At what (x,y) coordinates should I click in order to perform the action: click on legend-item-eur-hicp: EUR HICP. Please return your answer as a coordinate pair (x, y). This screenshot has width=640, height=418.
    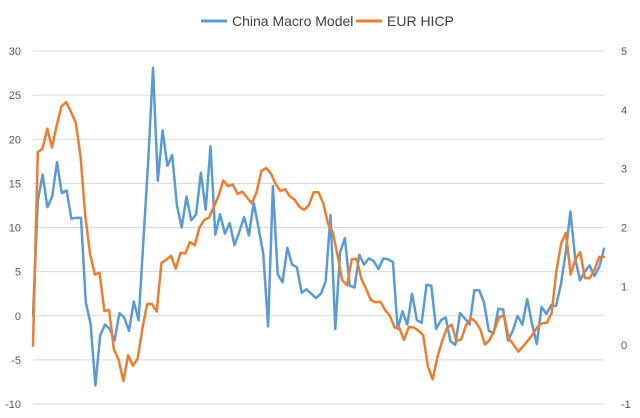
    Looking at the image, I should click on (405, 21).